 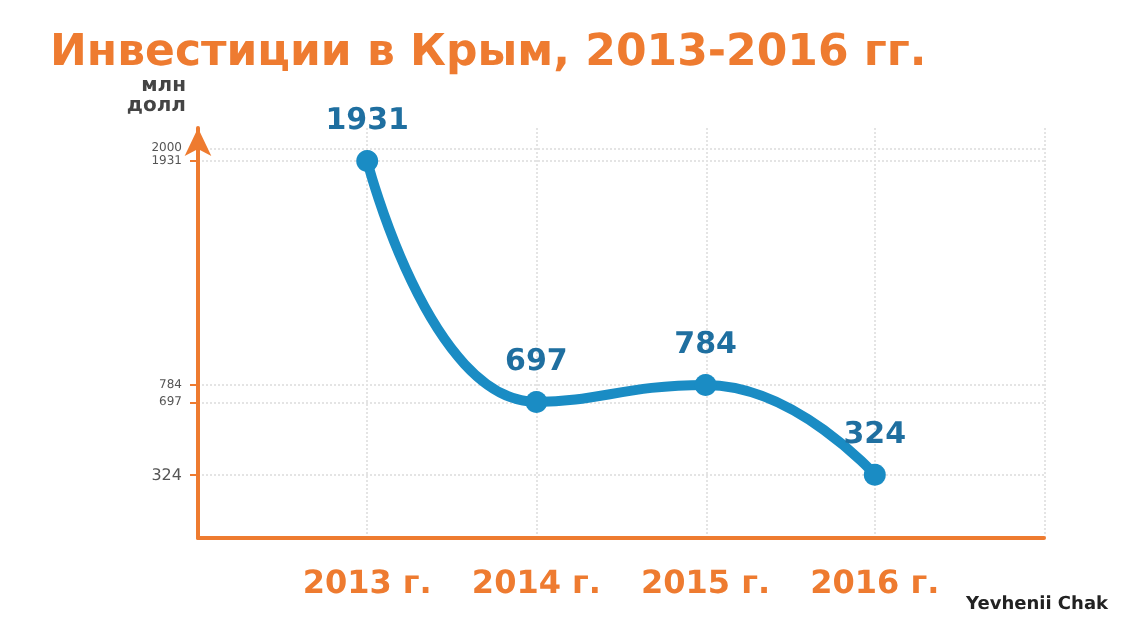 I want to click on data-label: 784, so click(x=705, y=342).